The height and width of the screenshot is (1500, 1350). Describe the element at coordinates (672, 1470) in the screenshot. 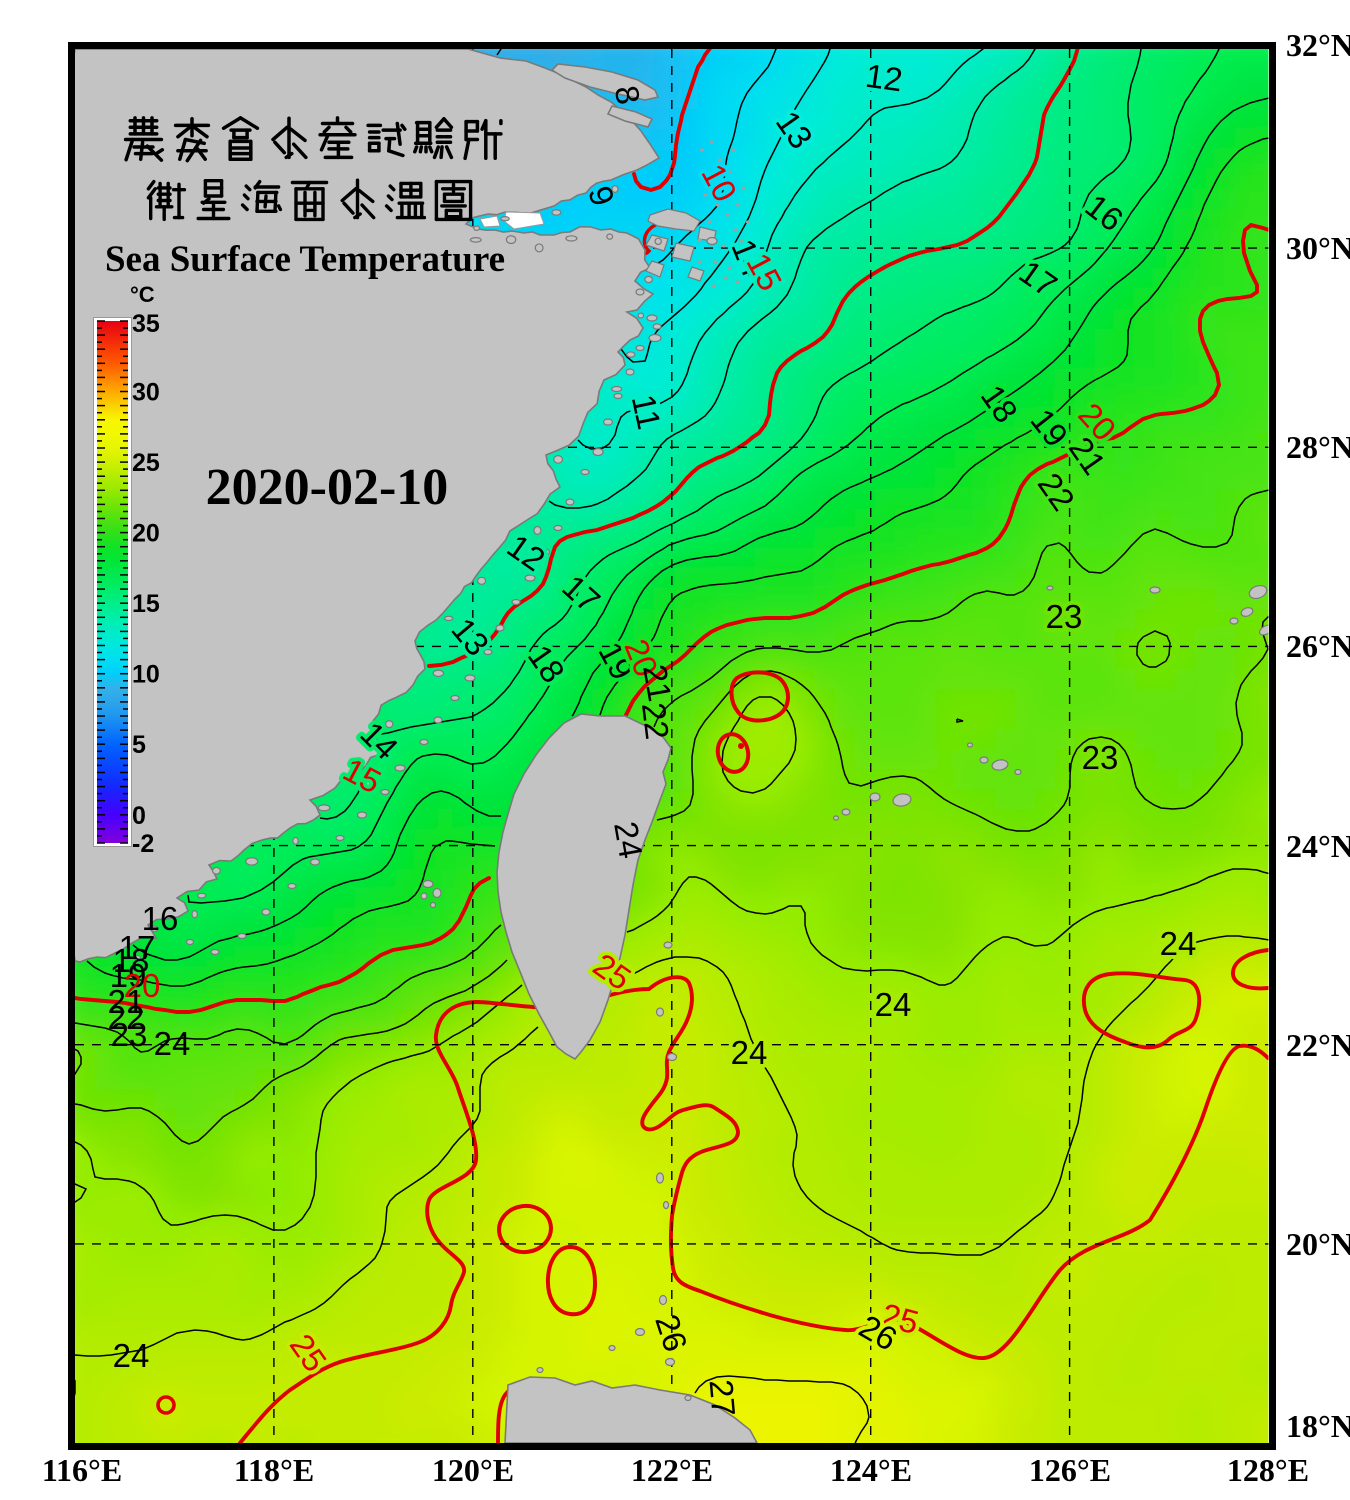

I see `svg-text: 122°E` at that location.